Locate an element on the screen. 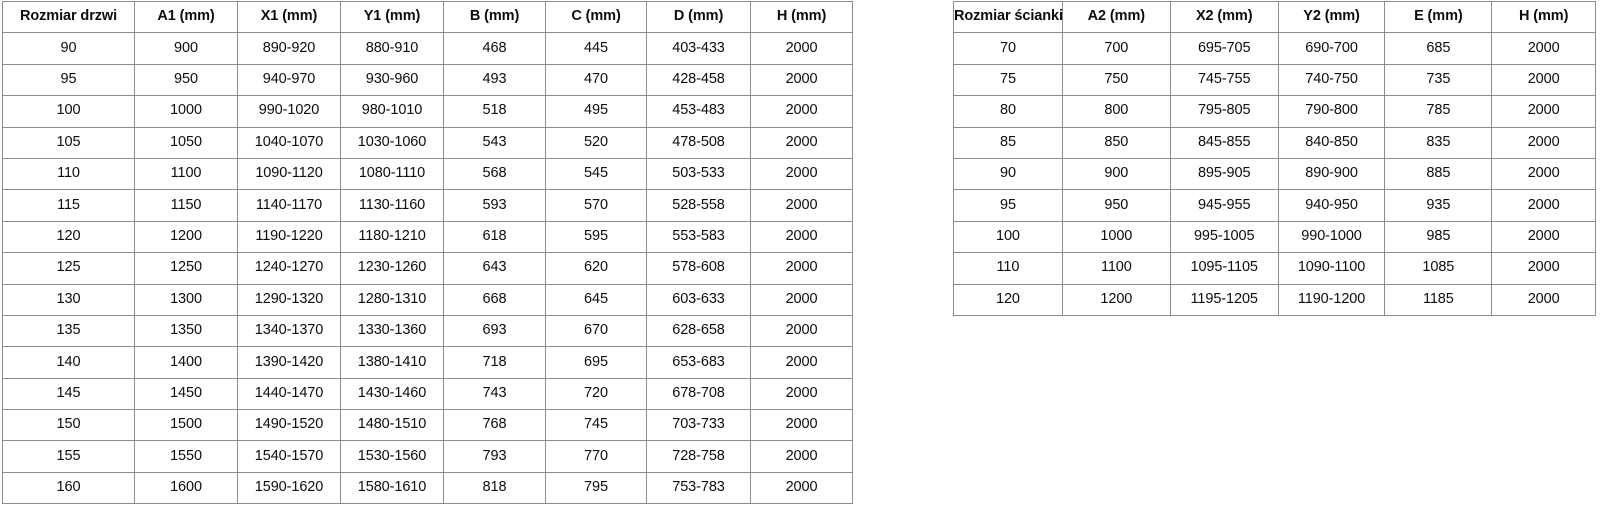  door-table-cell: 1480-1510 is located at coordinates (392, 425).